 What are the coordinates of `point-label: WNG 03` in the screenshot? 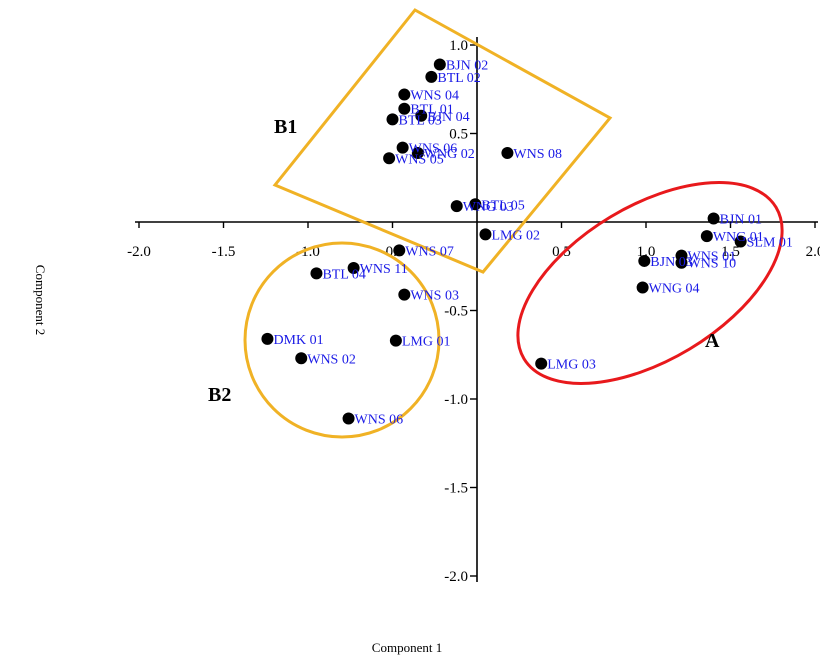 It's located at (488, 207).